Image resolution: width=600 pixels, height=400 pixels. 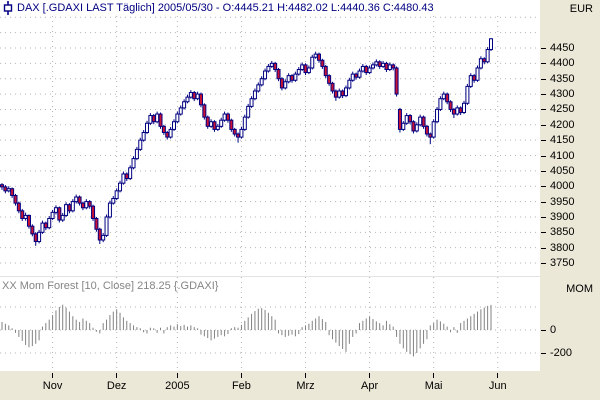 I want to click on price-tick-label: 4400, so click(x=562, y=63).